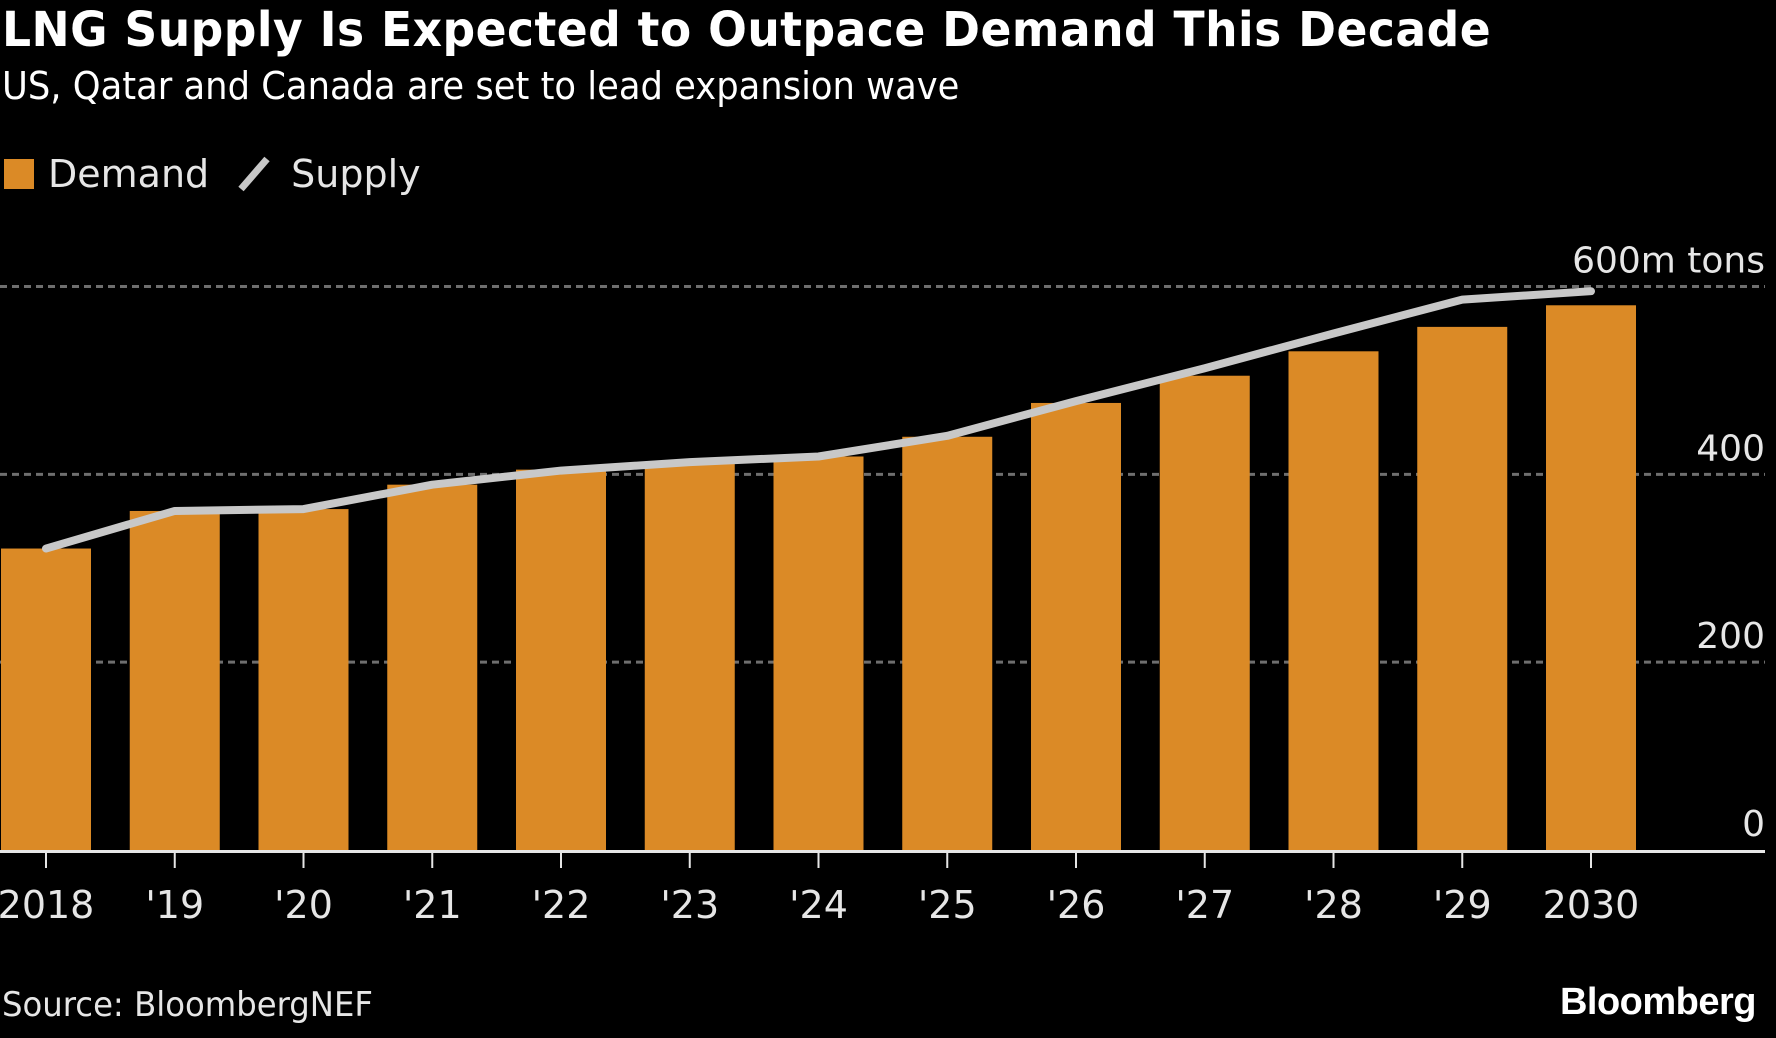  Describe the element at coordinates (1658, 1002) in the screenshot. I see `bloomberg-logo: Bloomberg` at that location.